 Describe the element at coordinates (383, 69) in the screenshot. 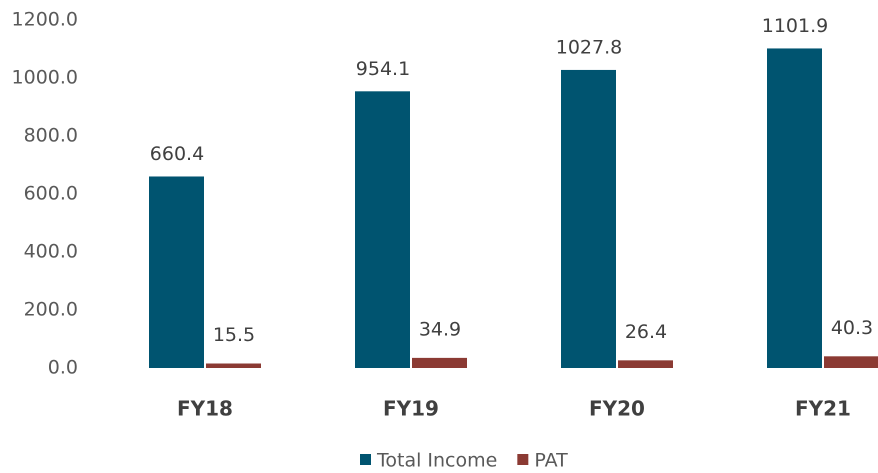

I see `data-label: 954.1` at that location.